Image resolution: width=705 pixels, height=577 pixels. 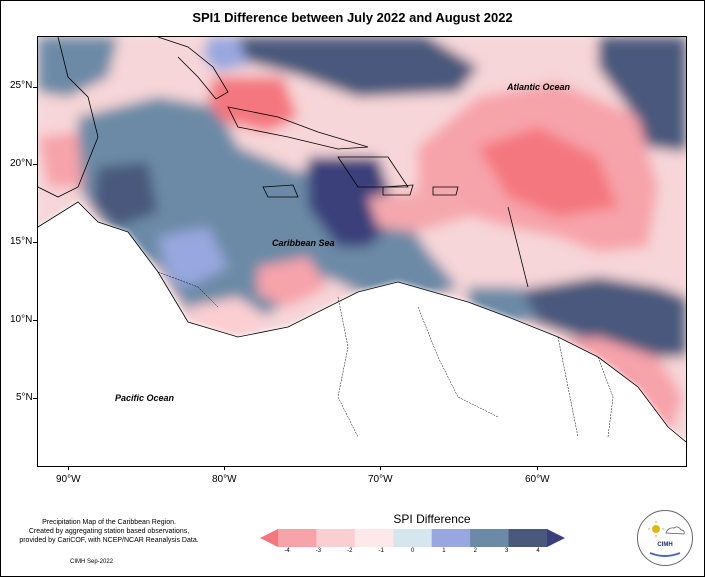 What do you see at coordinates (537, 479) in the screenshot?
I see `lon-label-60w: 60°W` at bounding box center [537, 479].